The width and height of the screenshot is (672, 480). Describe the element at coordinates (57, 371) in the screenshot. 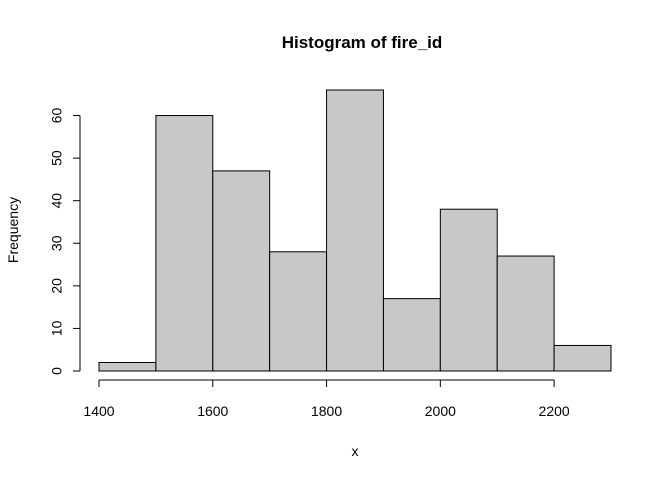

I see `y-tick-label: 0` at that location.